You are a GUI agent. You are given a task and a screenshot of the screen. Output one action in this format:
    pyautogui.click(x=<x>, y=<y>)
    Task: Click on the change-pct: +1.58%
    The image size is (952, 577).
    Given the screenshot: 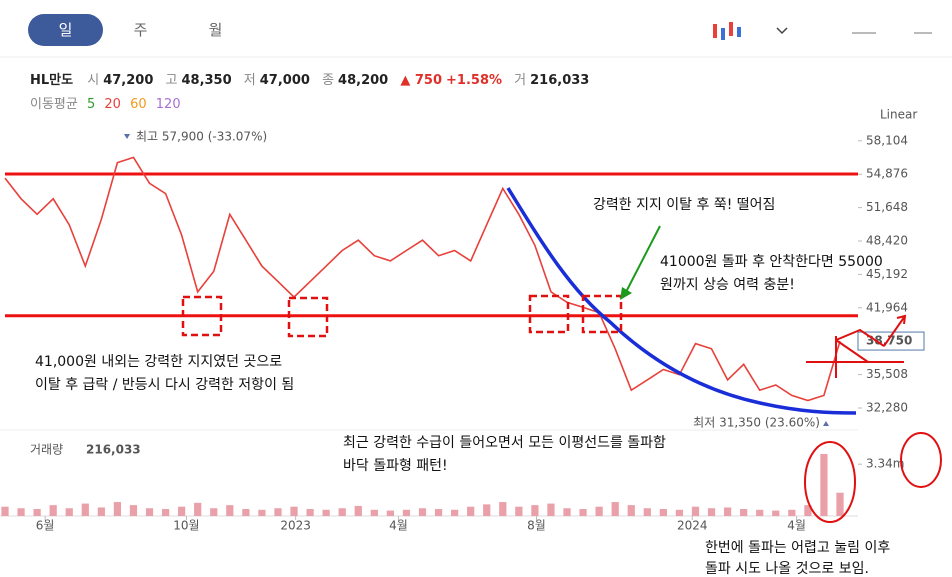 What is the action you would take?
    pyautogui.click(x=474, y=80)
    